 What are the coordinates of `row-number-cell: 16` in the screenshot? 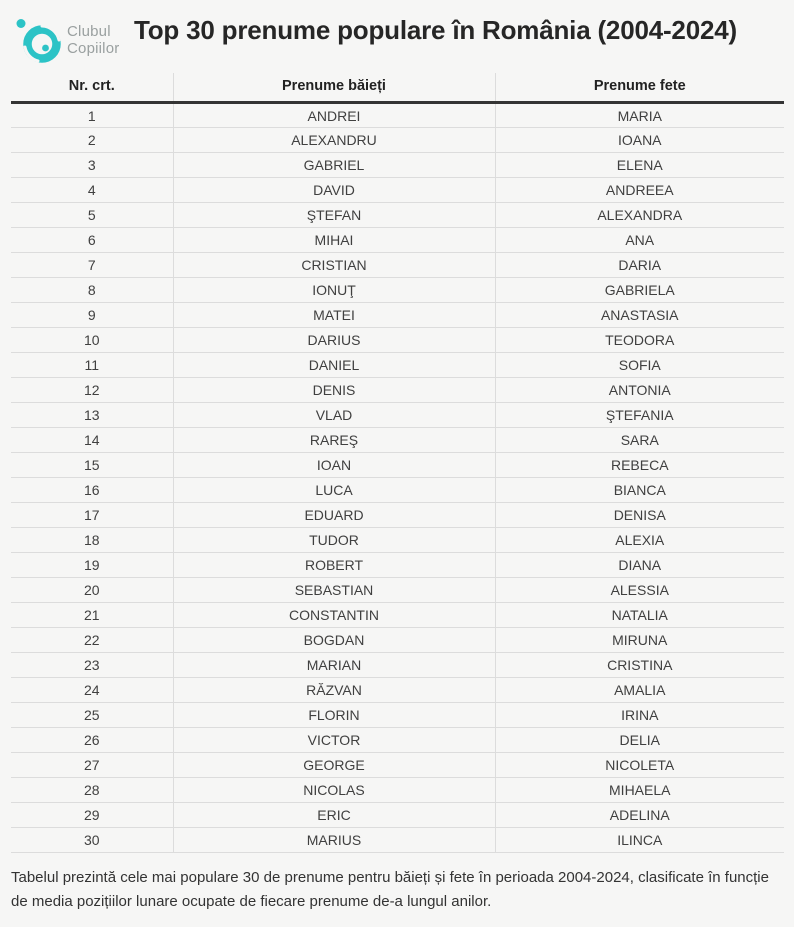 It's located at (92, 490).